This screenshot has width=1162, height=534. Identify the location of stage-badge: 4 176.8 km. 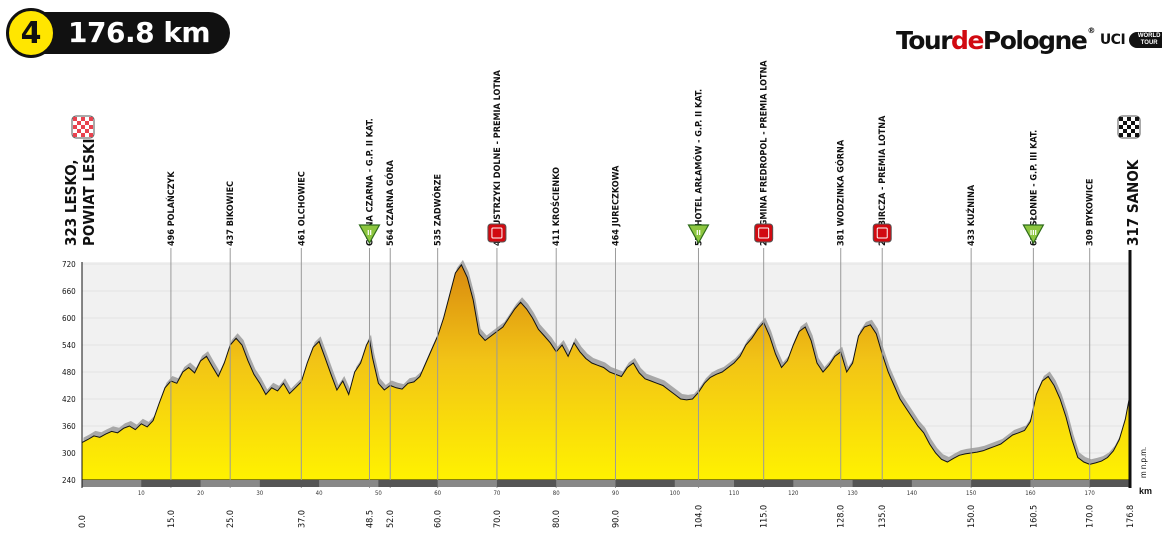
(118, 33).